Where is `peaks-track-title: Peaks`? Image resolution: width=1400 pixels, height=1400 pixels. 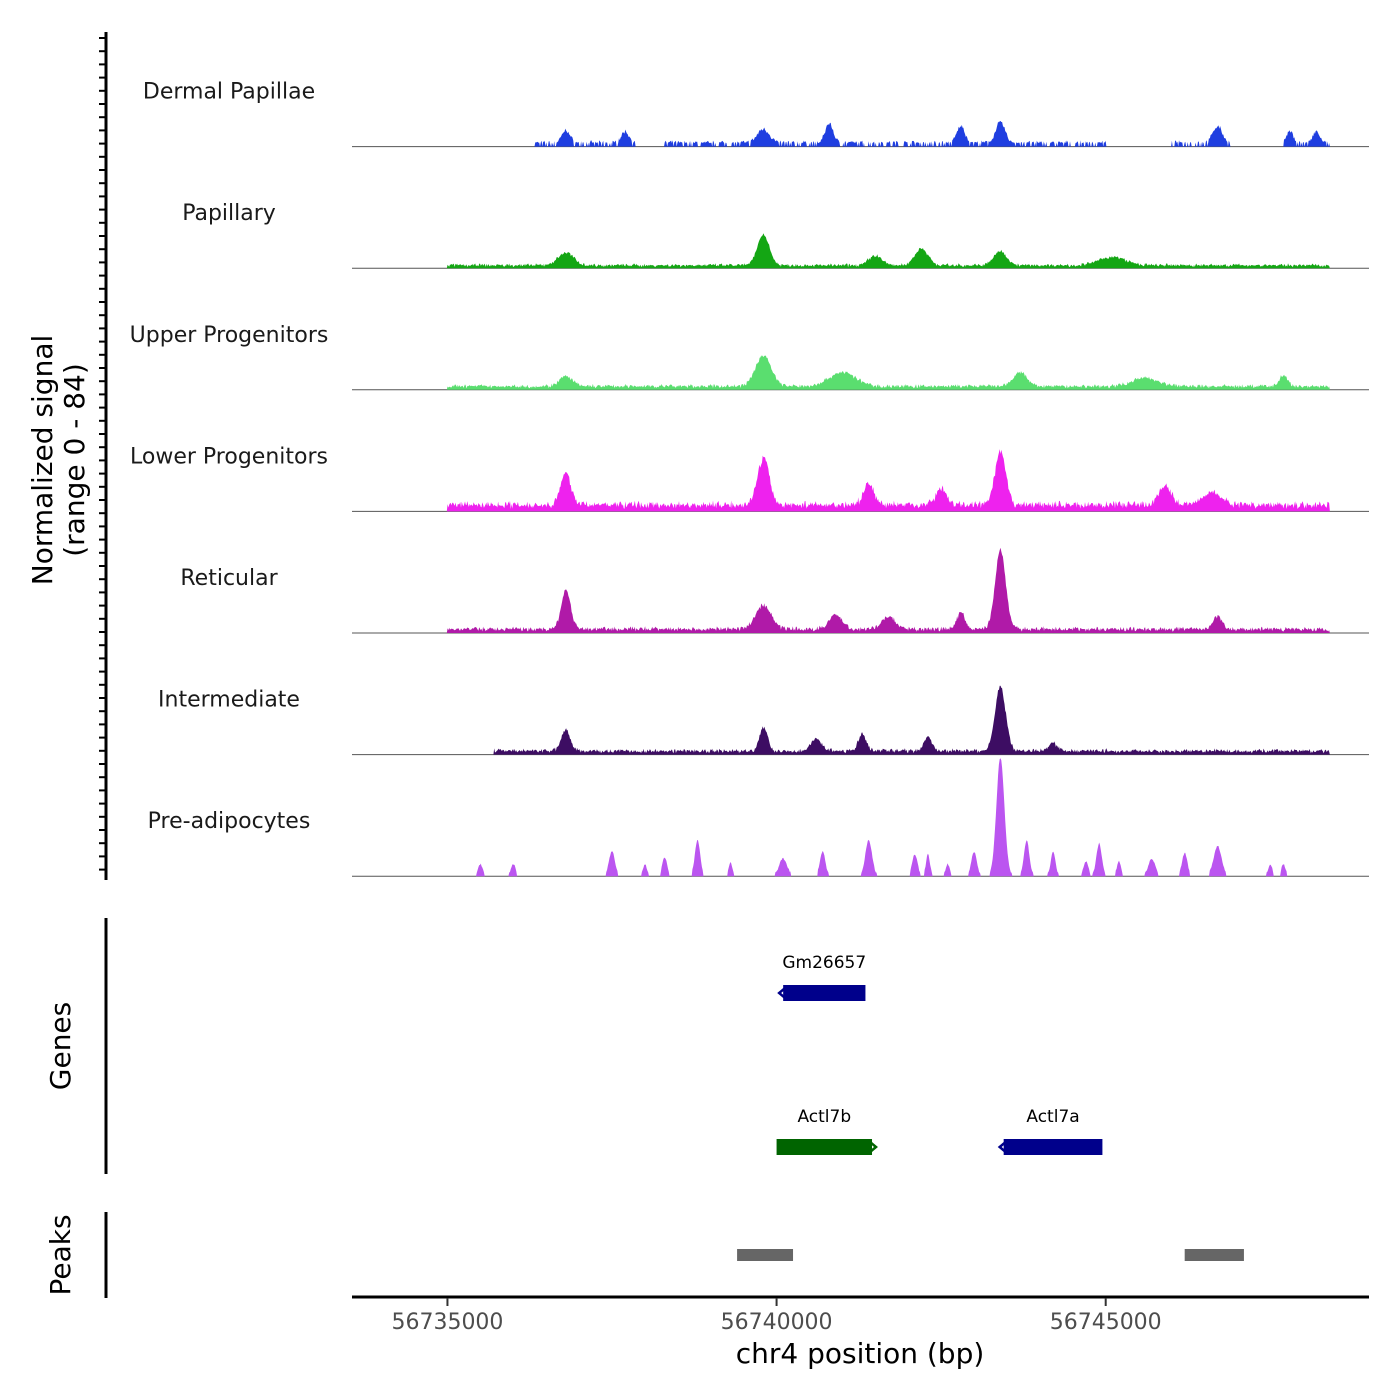
peaks-track-title: Peaks is located at coordinates (60, 1254).